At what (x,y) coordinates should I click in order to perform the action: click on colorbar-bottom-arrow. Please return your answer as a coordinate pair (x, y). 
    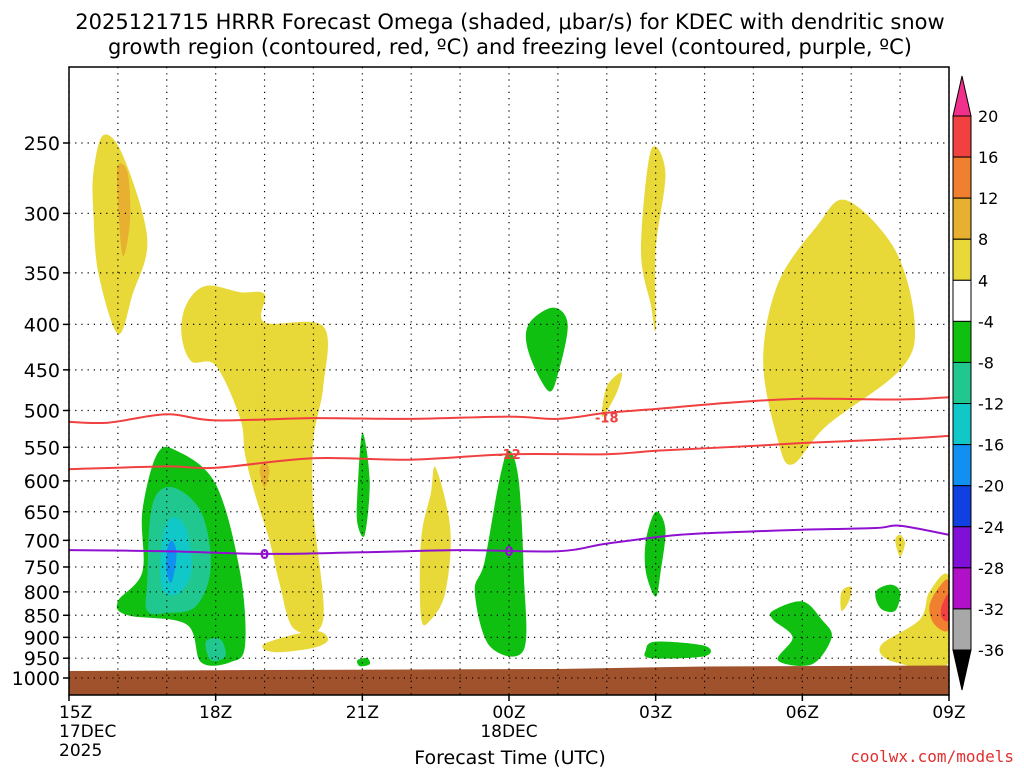
    Looking at the image, I should click on (962, 670).